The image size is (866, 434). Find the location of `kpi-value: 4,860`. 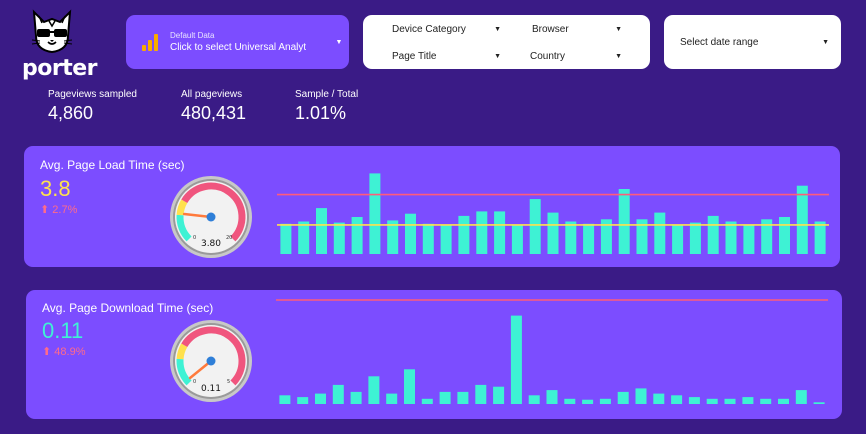

kpi-value: 4,860 is located at coordinates (71, 113).